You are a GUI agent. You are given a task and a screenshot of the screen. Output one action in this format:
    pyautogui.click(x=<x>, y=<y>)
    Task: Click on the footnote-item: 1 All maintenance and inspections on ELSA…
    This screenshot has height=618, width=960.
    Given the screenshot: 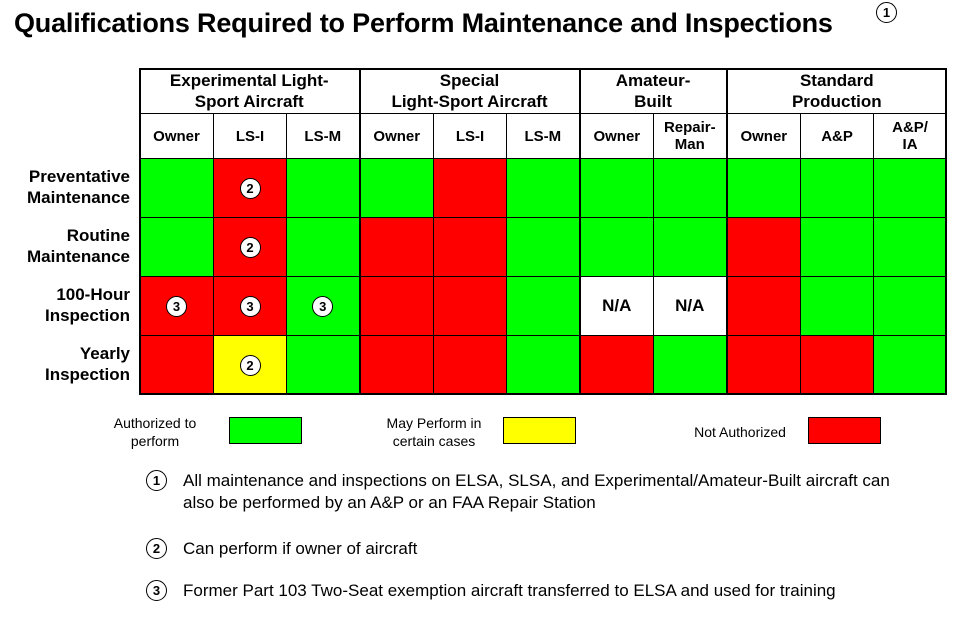 What is the action you would take?
    pyautogui.click(x=524, y=492)
    